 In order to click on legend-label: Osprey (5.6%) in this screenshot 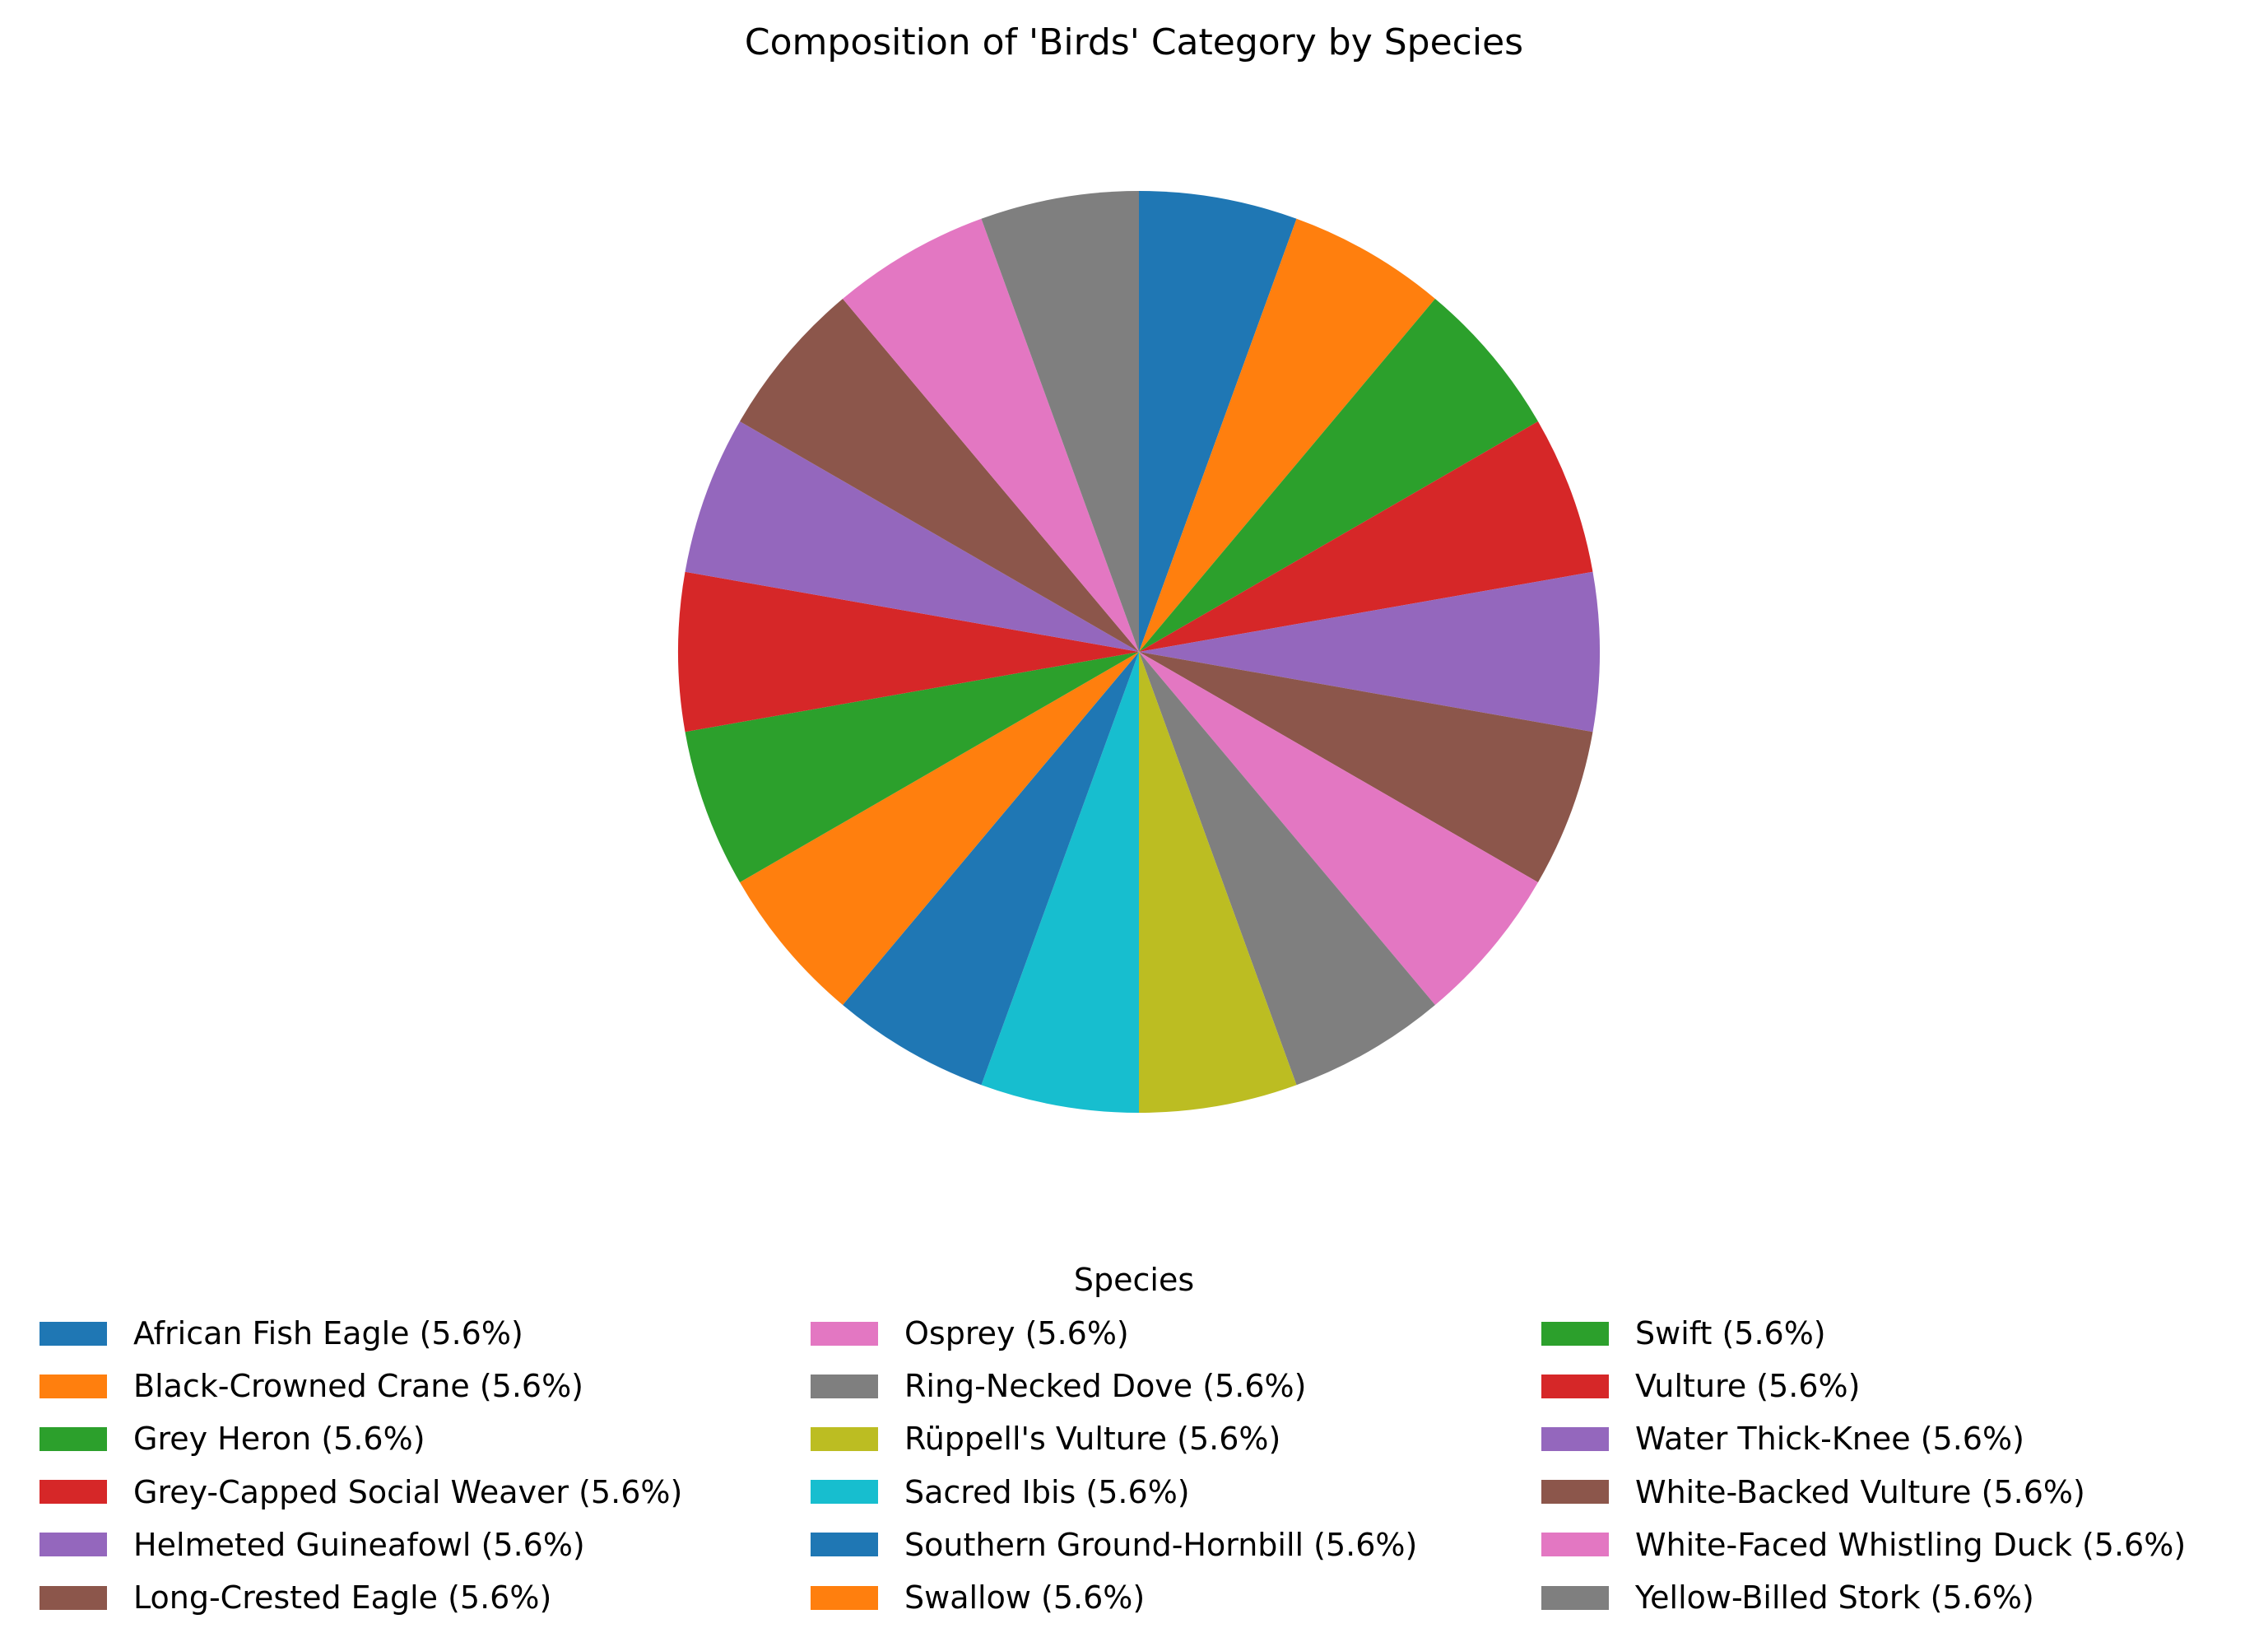, I will do `click(1017, 1333)`.